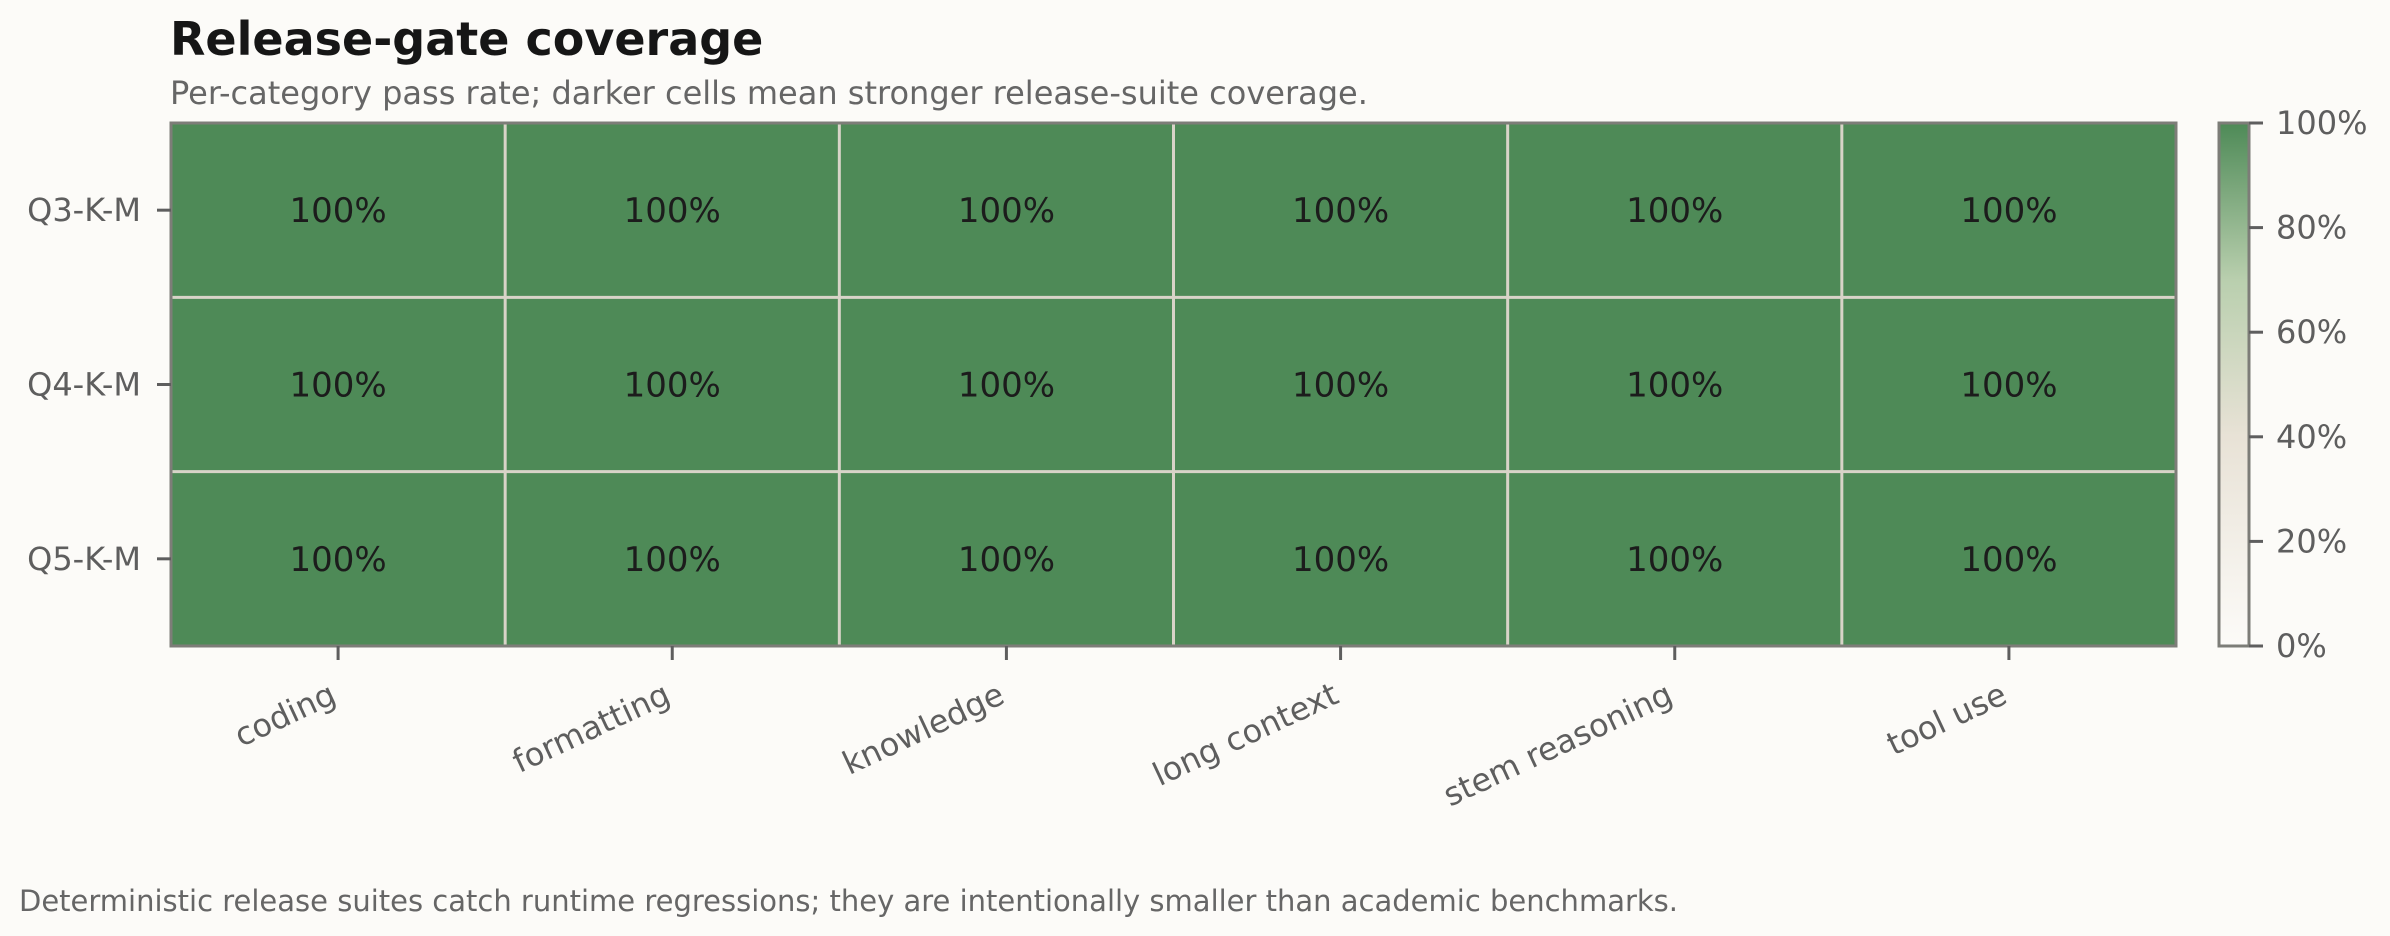  Describe the element at coordinates (1947, 719) in the screenshot. I see `column-tick-label: tool use` at that location.